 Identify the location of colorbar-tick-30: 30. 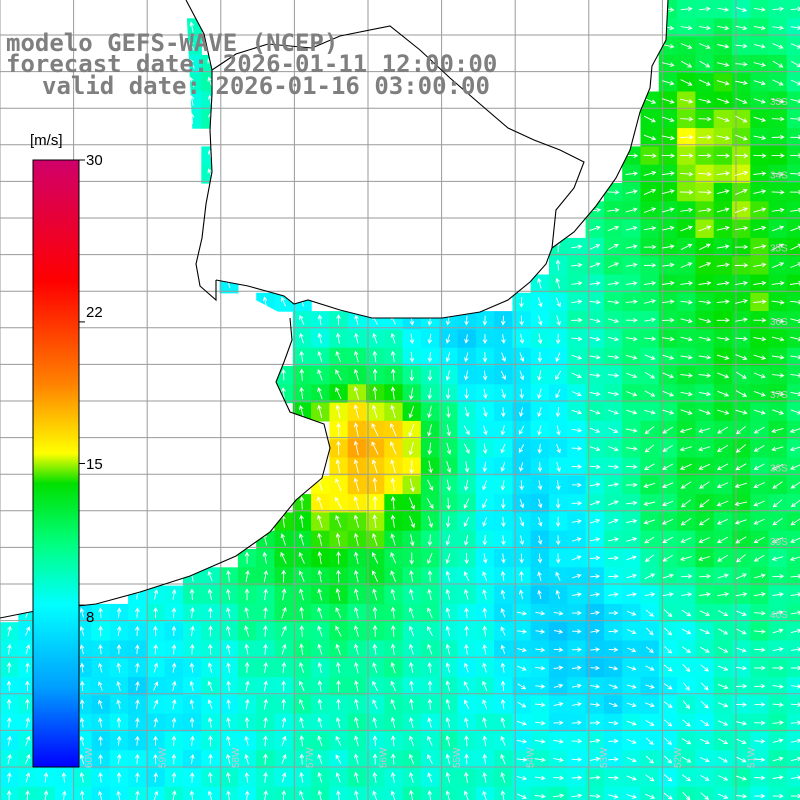
(94, 160).